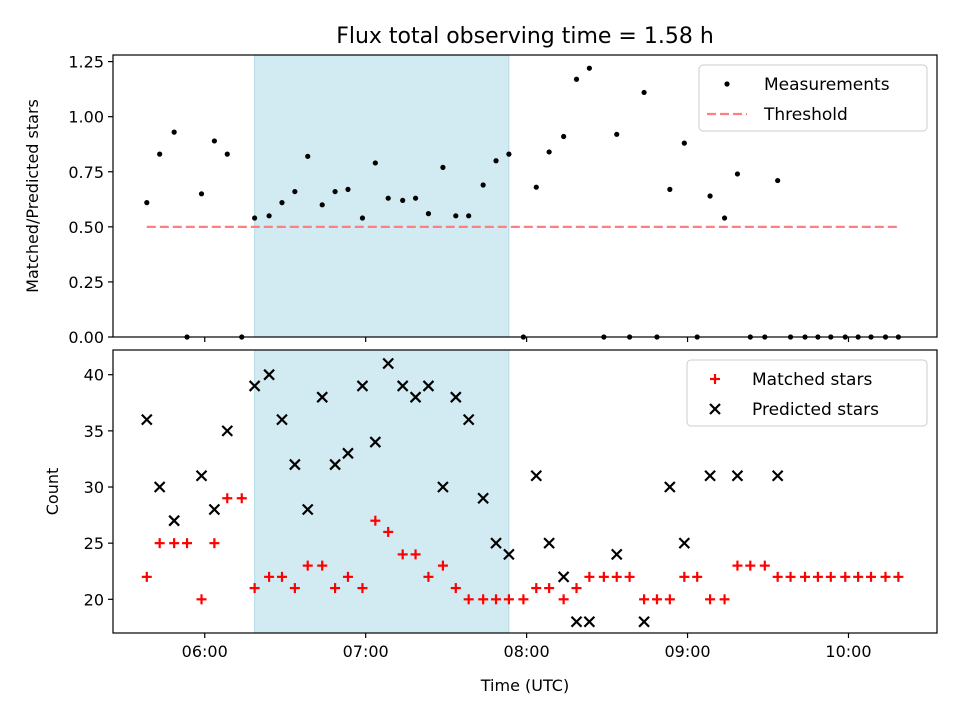 The width and height of the screenshot is (960, 720). I want to click on top-legend-box, so click(813, 98).